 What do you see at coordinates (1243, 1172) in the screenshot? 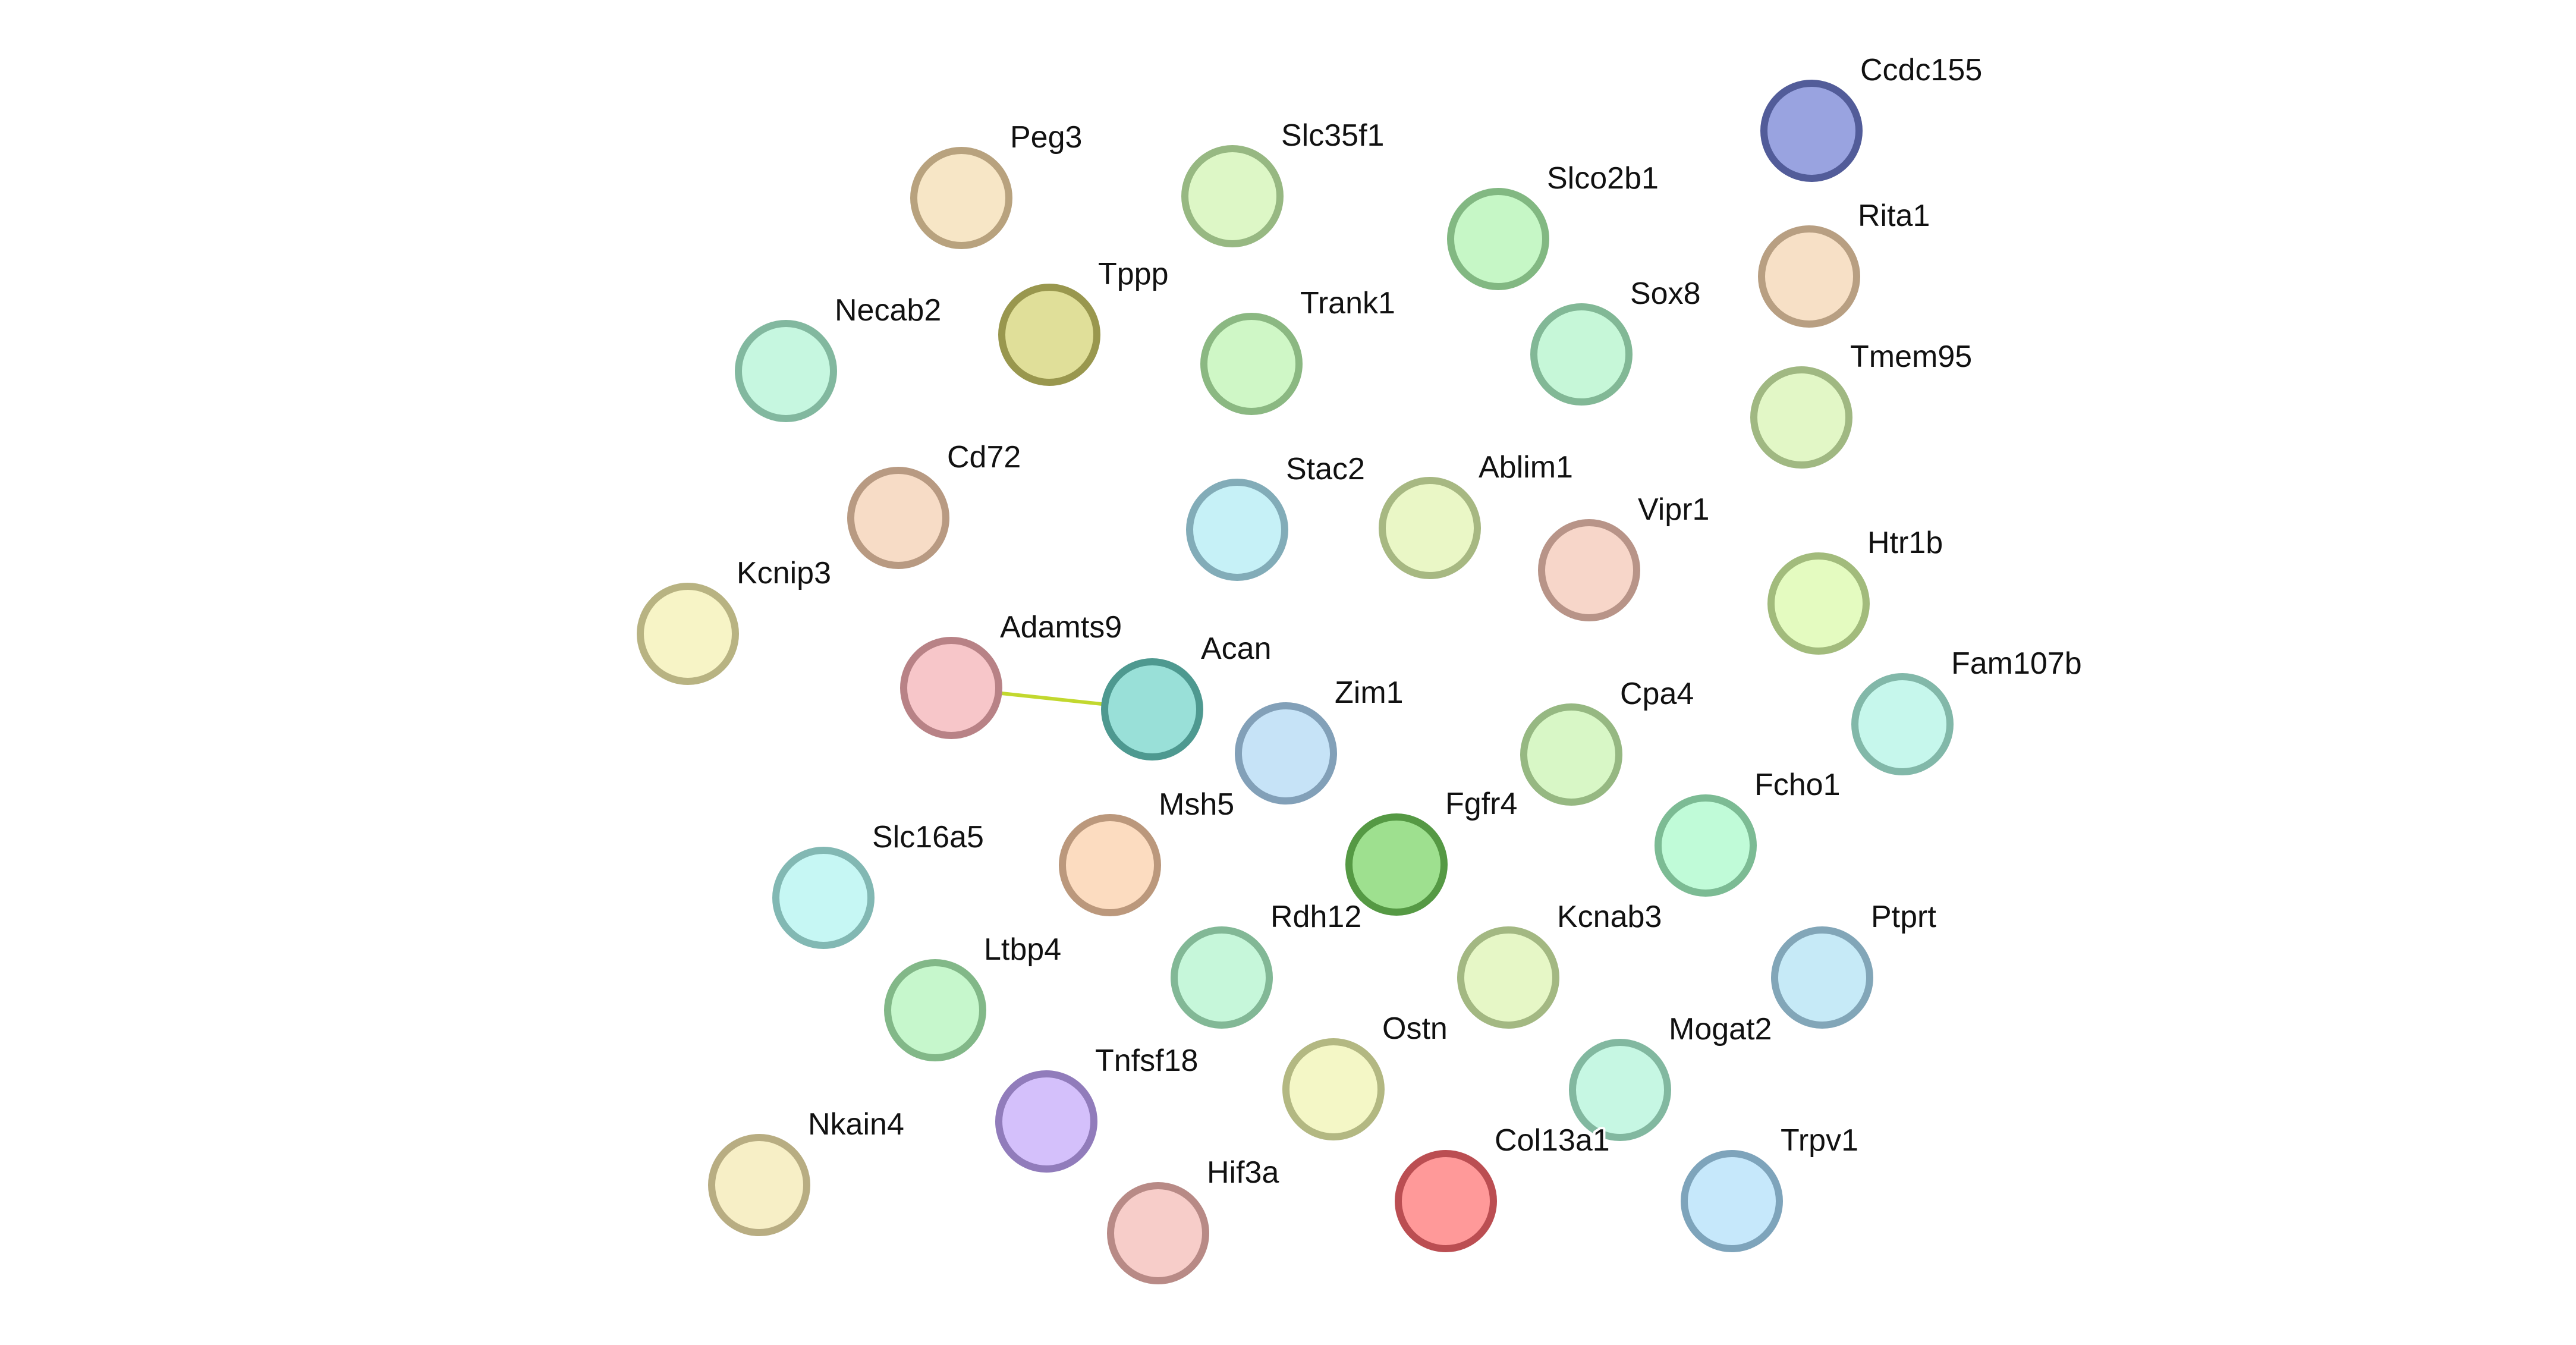
I see `node-label: Hif3a` at bounding box center [1243, 1172].